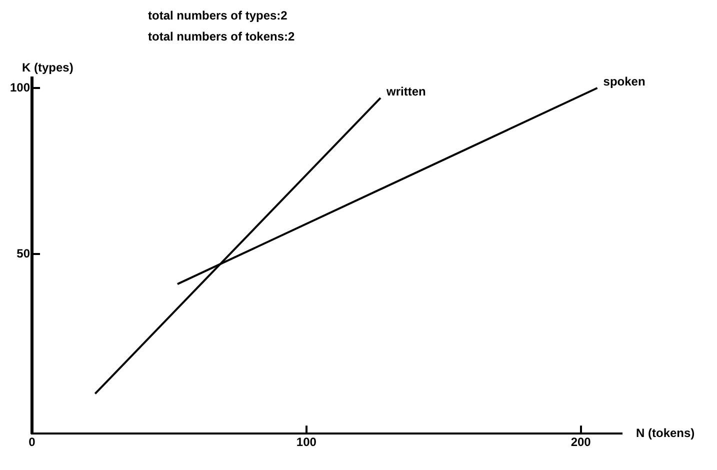 This screenshot has width=717, height=470. What do you see at coordinates (218, 15) in the screenshot?
I see `chart-title: total numbers of types:2` at bounding box center [218, 15].